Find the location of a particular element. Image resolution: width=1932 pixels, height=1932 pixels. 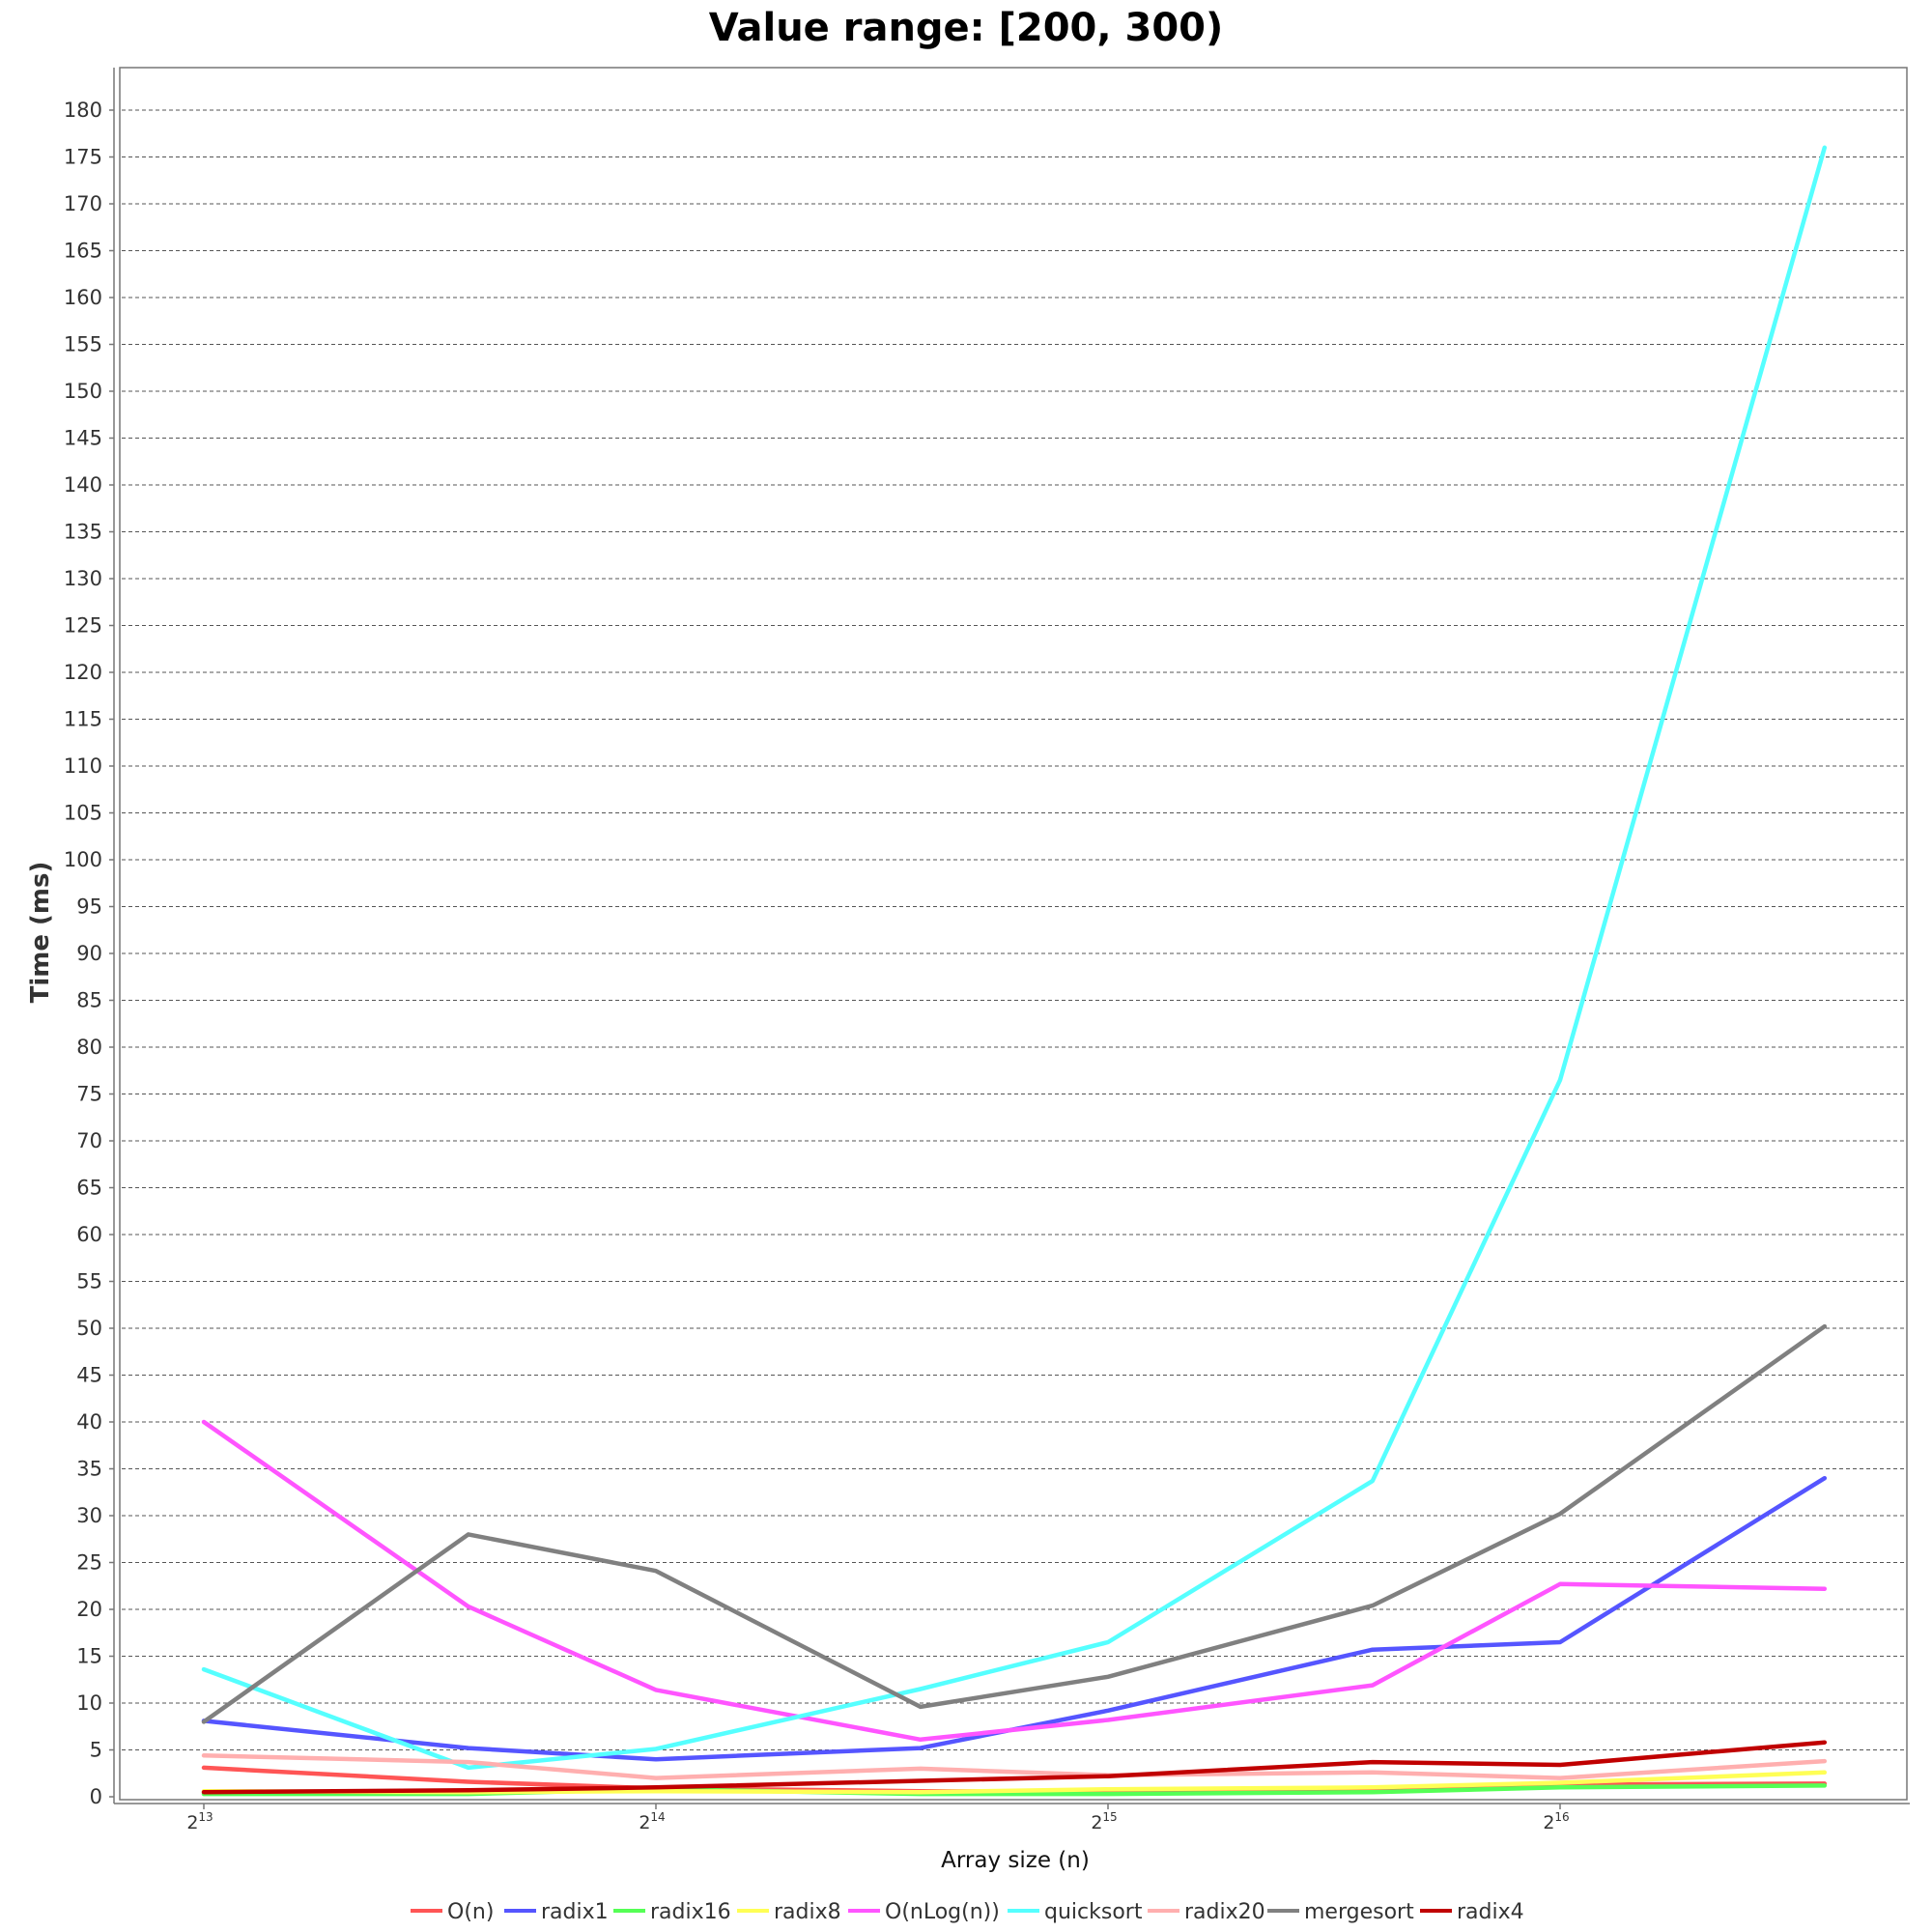

legend-item: radix16 is located at coordinates (672, 1912).